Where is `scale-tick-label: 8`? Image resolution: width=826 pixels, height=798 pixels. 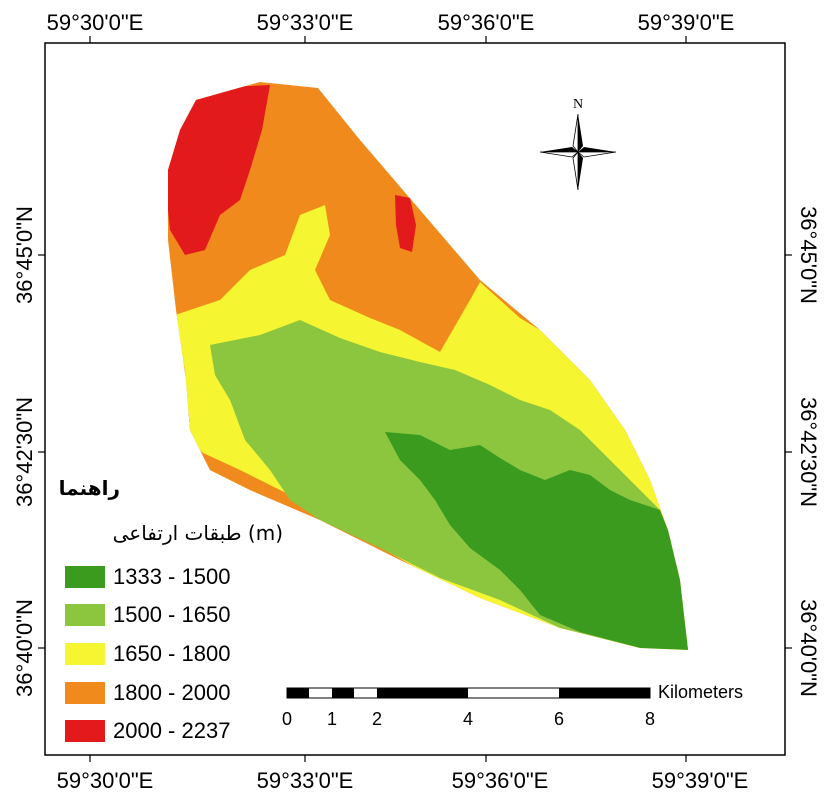
scale-tick-label: 8 is located at coordinates (650, 719).